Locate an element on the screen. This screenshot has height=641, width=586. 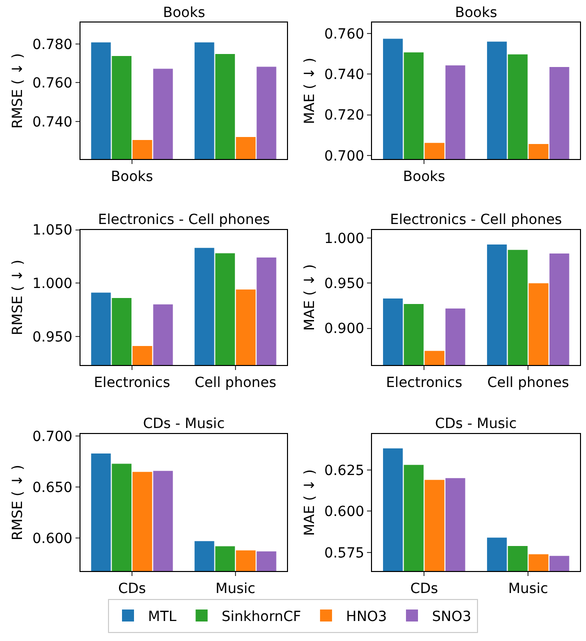
y-tick-label: 0.575 is located at coordinates (344, 553).